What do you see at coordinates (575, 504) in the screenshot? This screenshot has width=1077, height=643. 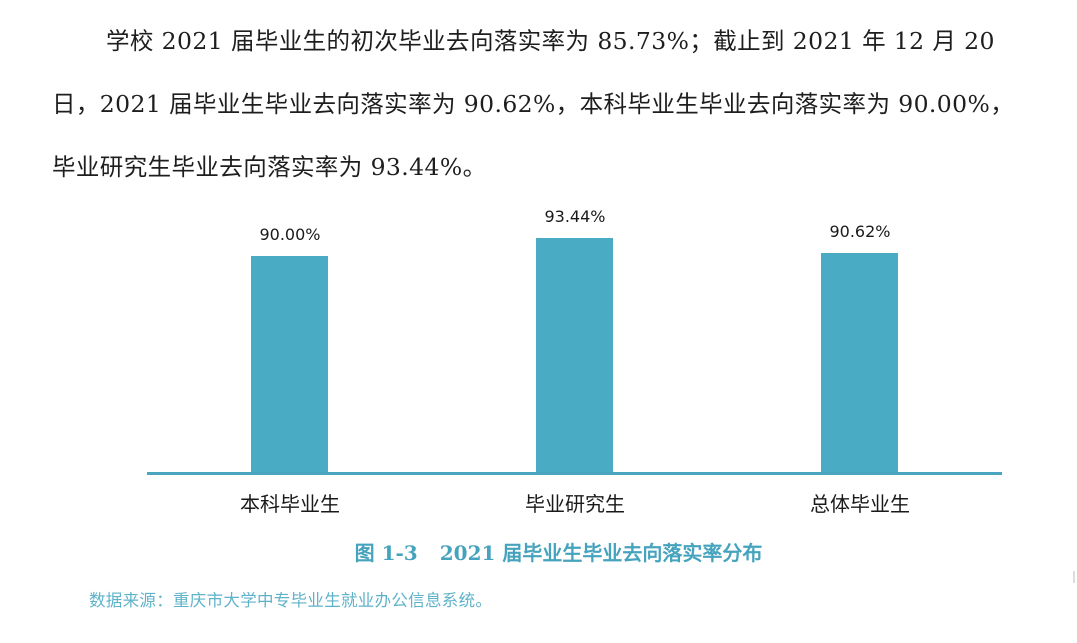 I see `category-label: 毕业研究生` at bounding box center [575, 504].